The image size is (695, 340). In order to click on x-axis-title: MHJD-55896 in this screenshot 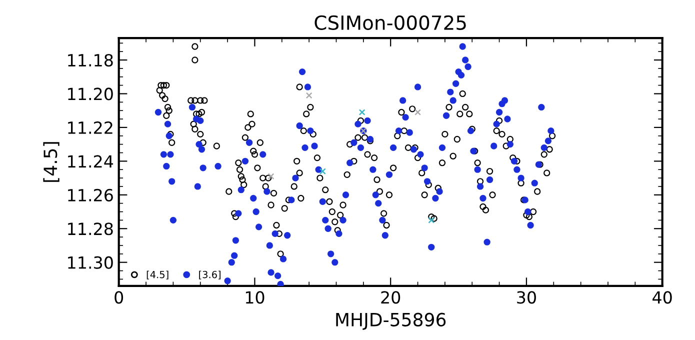, I will do `click(391, 321)`.